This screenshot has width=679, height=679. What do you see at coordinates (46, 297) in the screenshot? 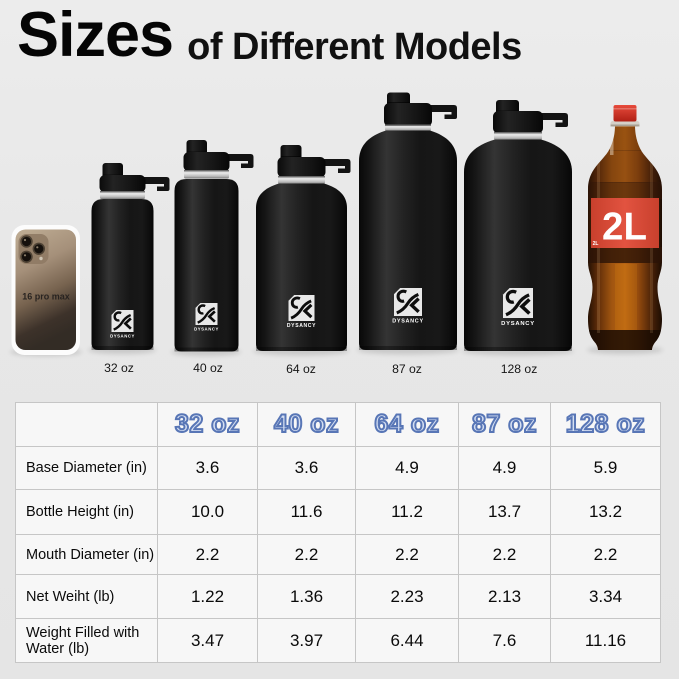
I see `svg-text: 16 pro max` at bounding box center [46, 297].